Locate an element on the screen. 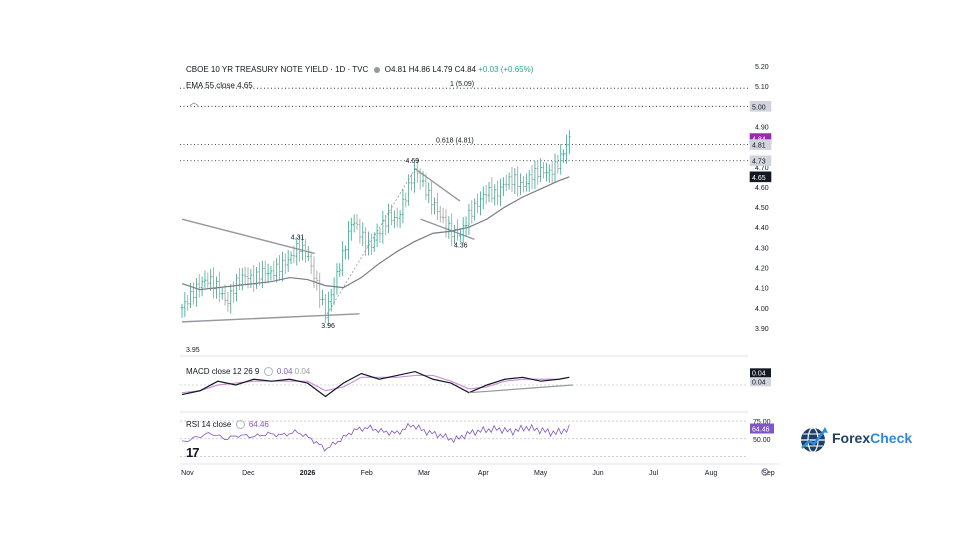 Image resolution: width=960 pixels, height=540 pixels. y-tick-label: 4.60 is located at coordinates (762, 188).